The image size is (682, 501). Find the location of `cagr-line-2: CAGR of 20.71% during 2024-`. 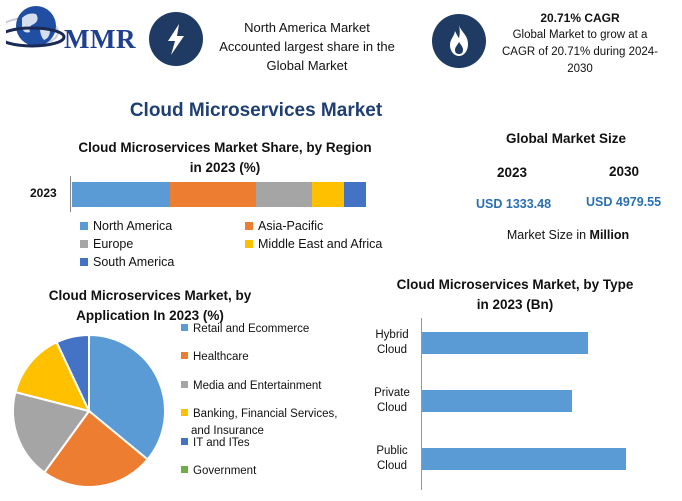

cagr-line-2: CAGR of 20.71% during 2024- is located at coordinates (580, 52).